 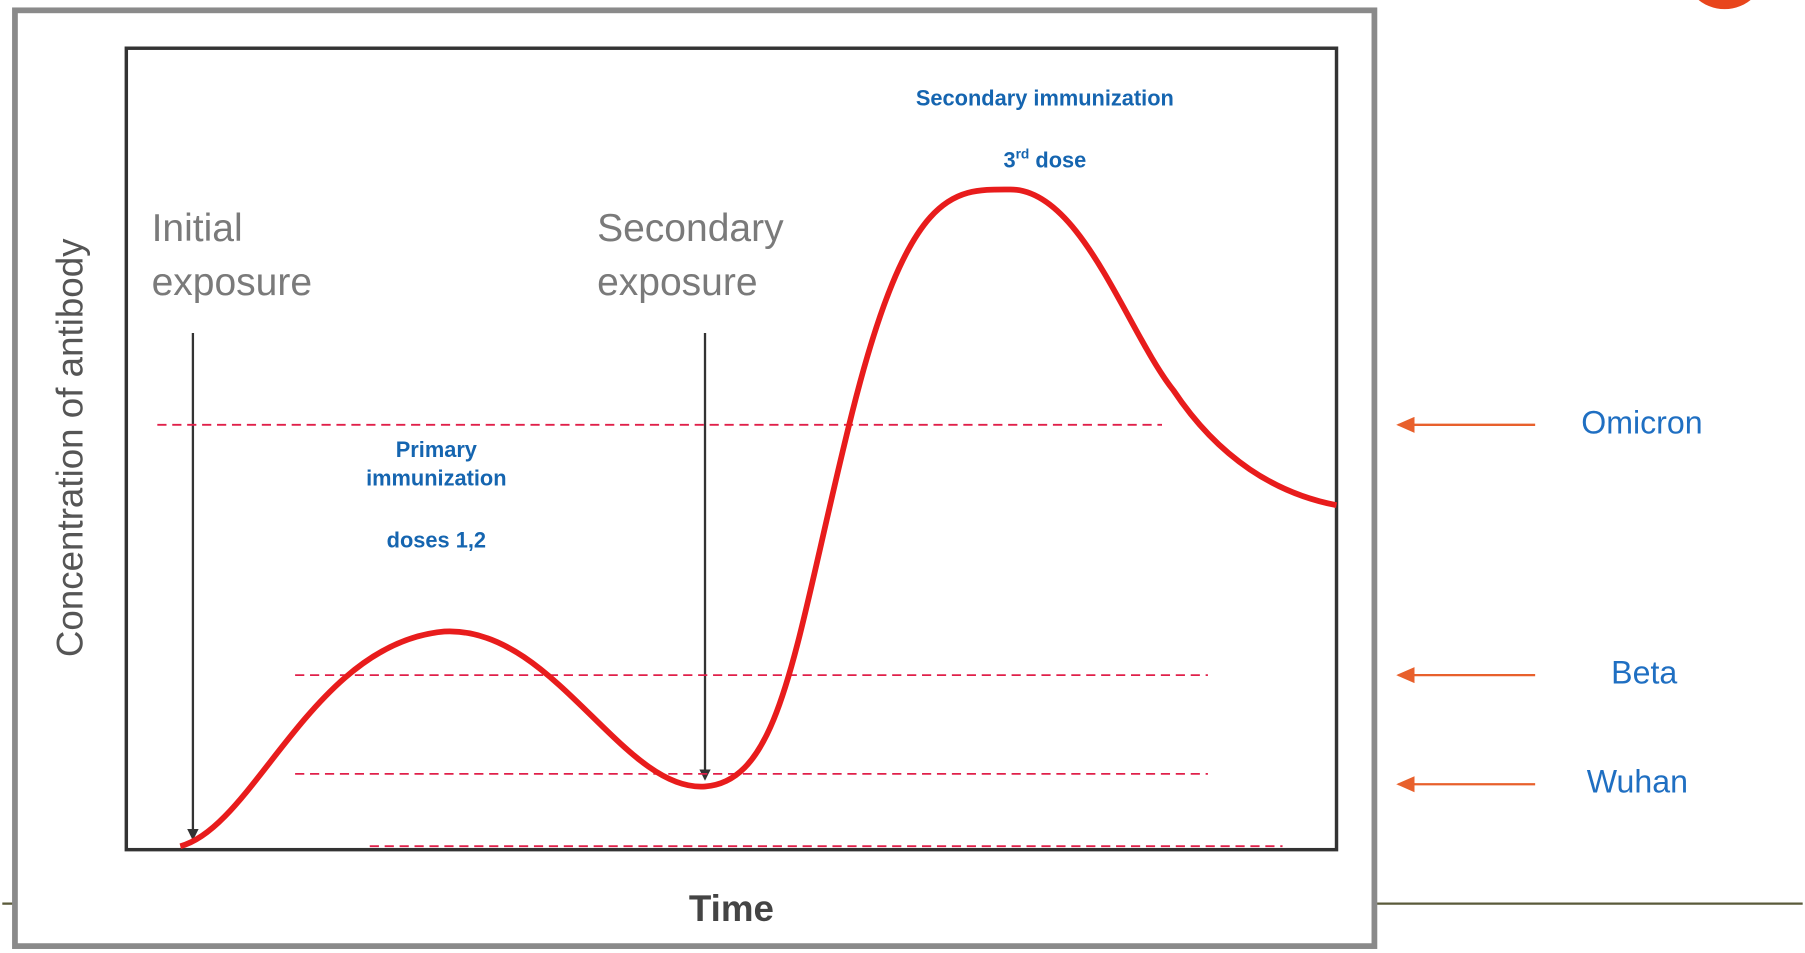 What do you see at coordinates (1057, 160) in the screenshot?
I see `annotation-part: dose` at bounding box center [1057, 160].